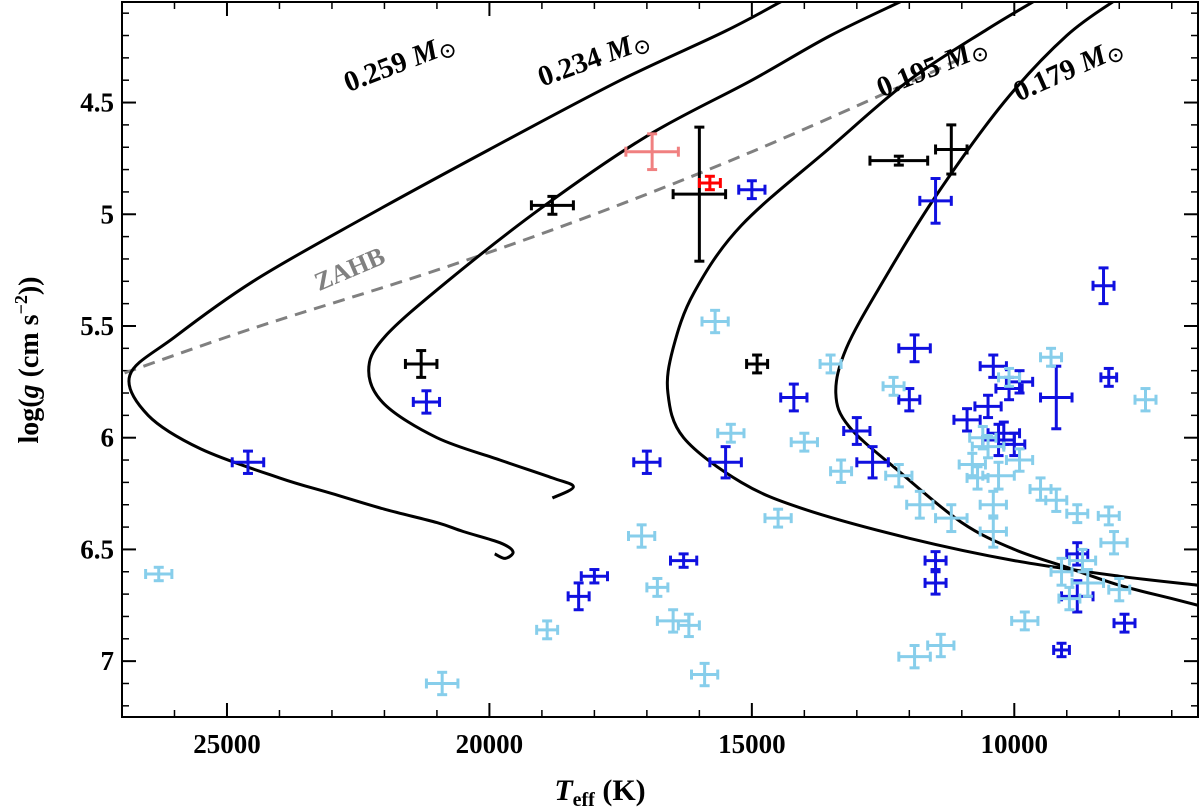 Image resolution: width=1200 pixels, height=811 pixels. What do you see at coordinates (108, 214) in the screenshot?
I see `y-tick-label: 5` at bounding box center [108, 214].